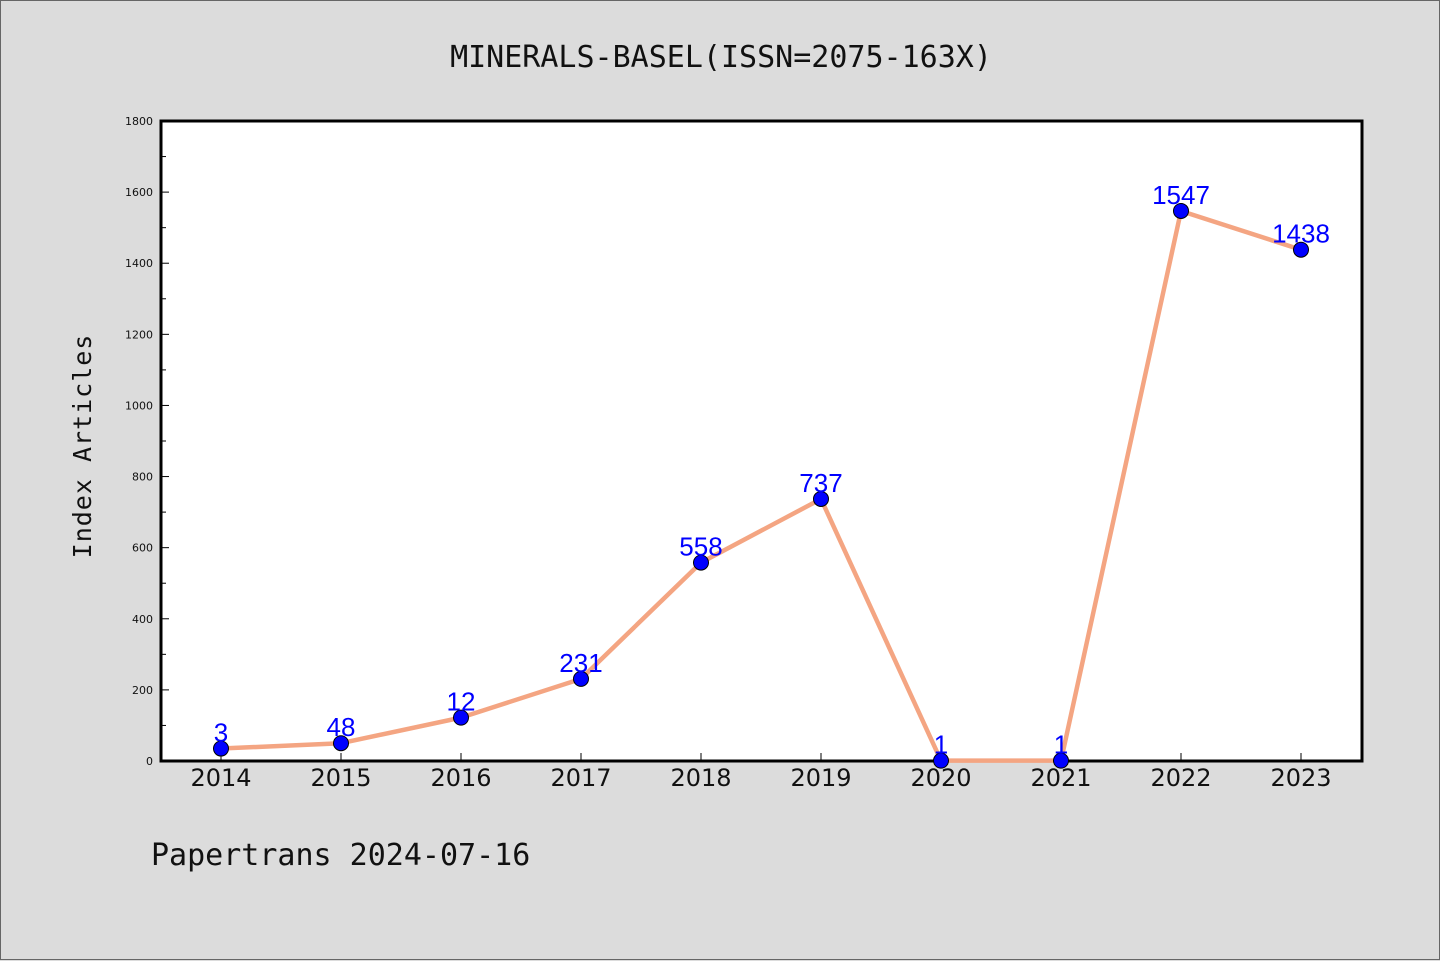 Image resolution: width=1440 pixels, height=961 pixels. Describe the element at coordinates (82, 446) in the screenshot. I see `y-axis-label: Index Articles` at that location.